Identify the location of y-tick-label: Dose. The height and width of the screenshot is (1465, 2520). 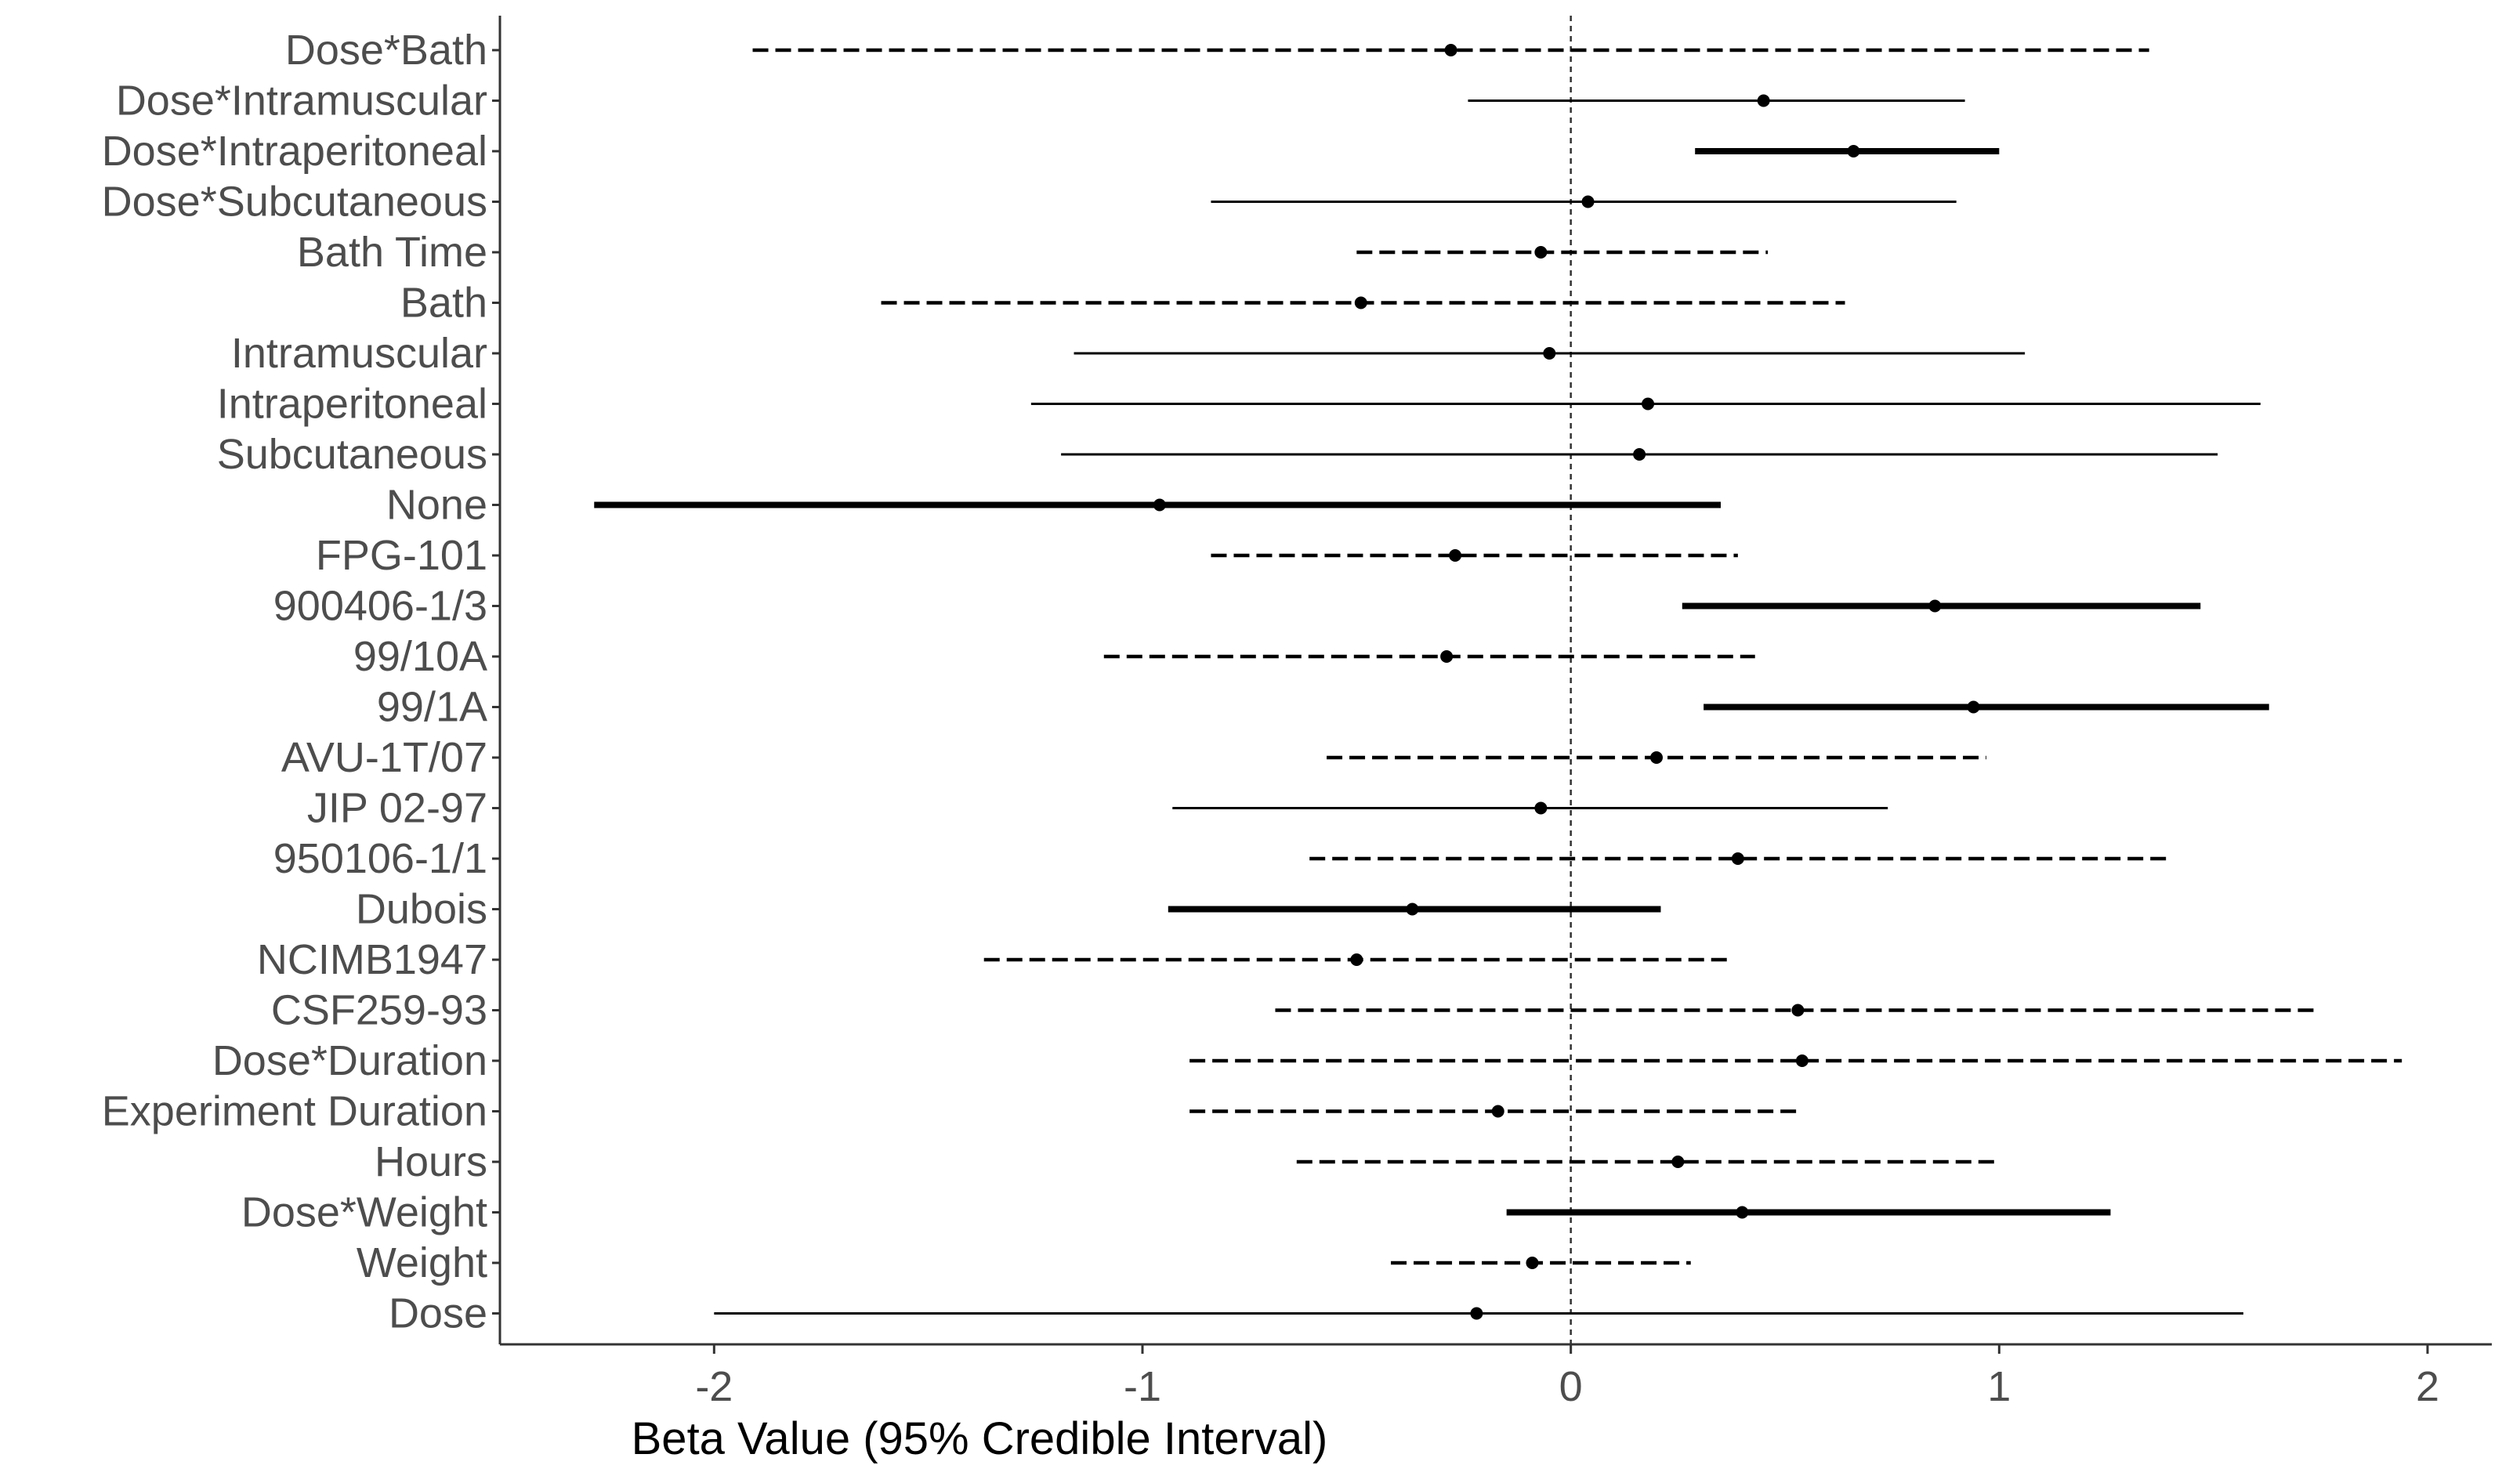
(438, 1313).